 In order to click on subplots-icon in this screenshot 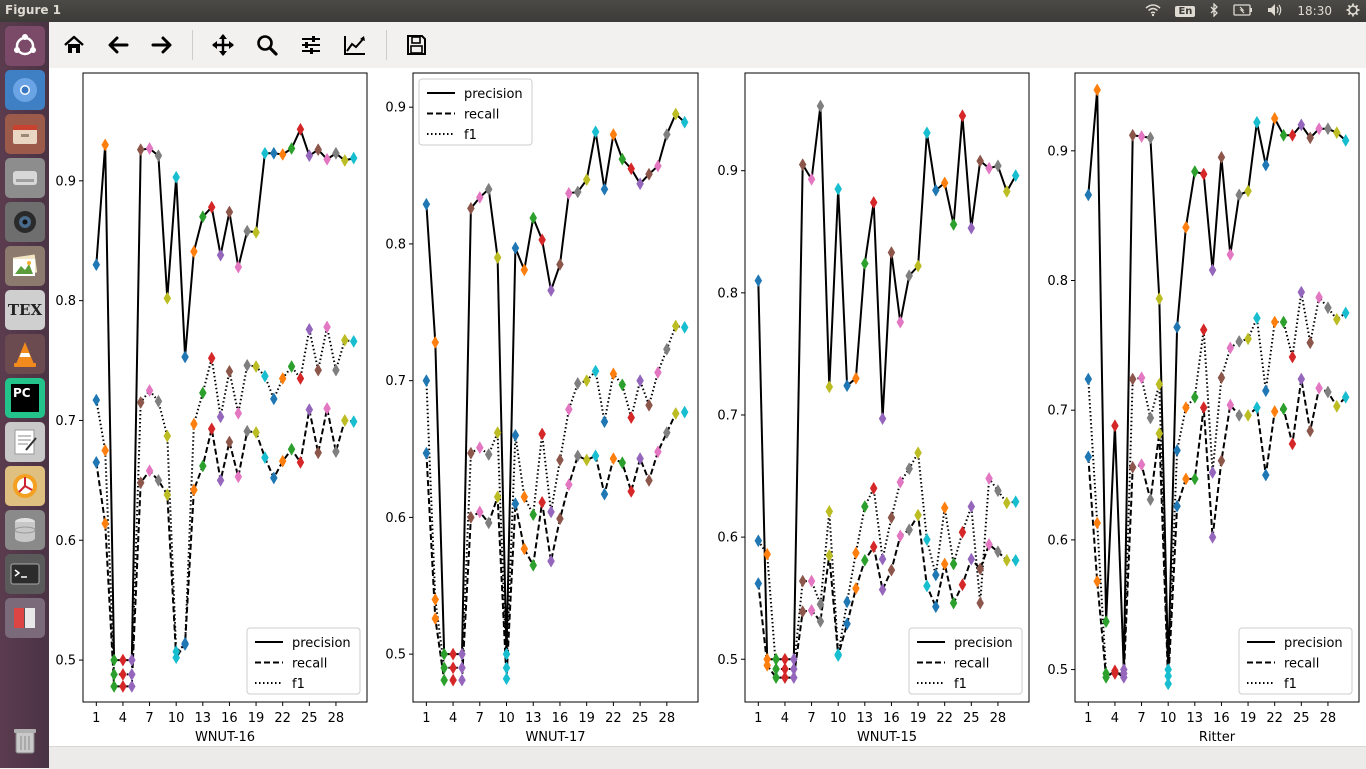, I will do `click(311, 45)`.